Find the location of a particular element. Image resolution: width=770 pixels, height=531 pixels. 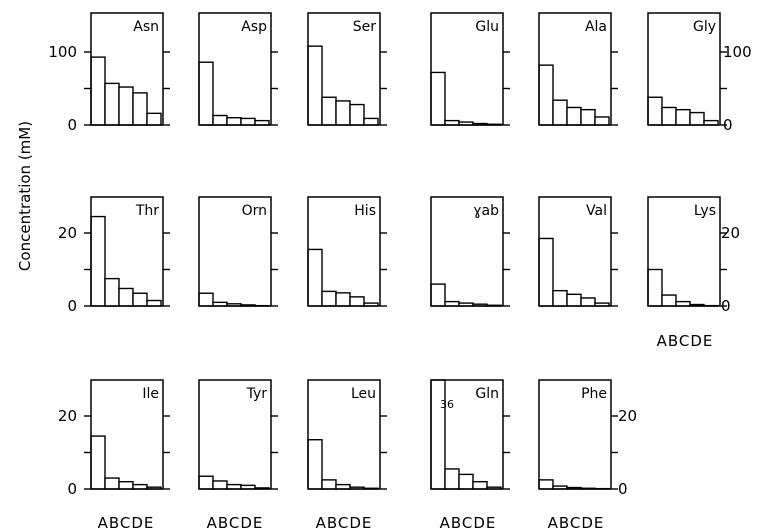

bar-his-b is located at coordinates (329, 298).